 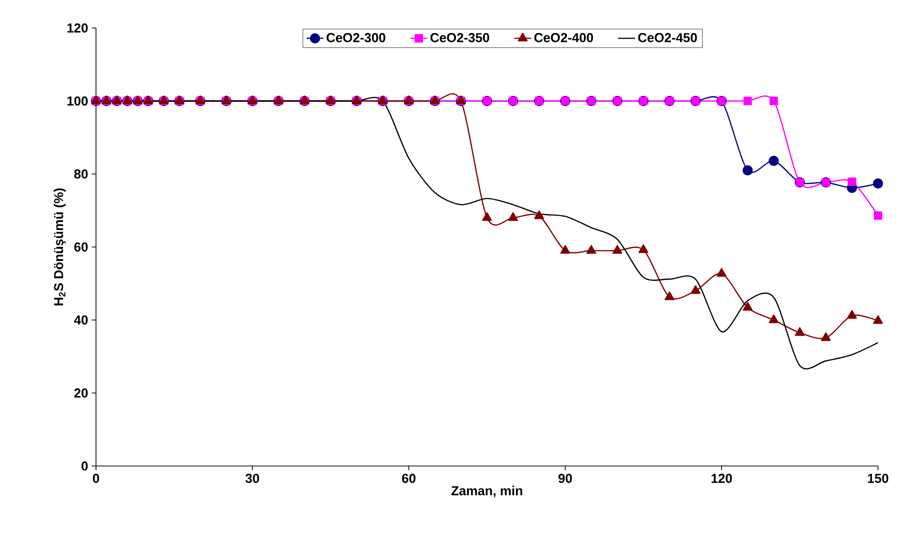 I want to click on x-tick-label: 150, so click(x=878, y=478).